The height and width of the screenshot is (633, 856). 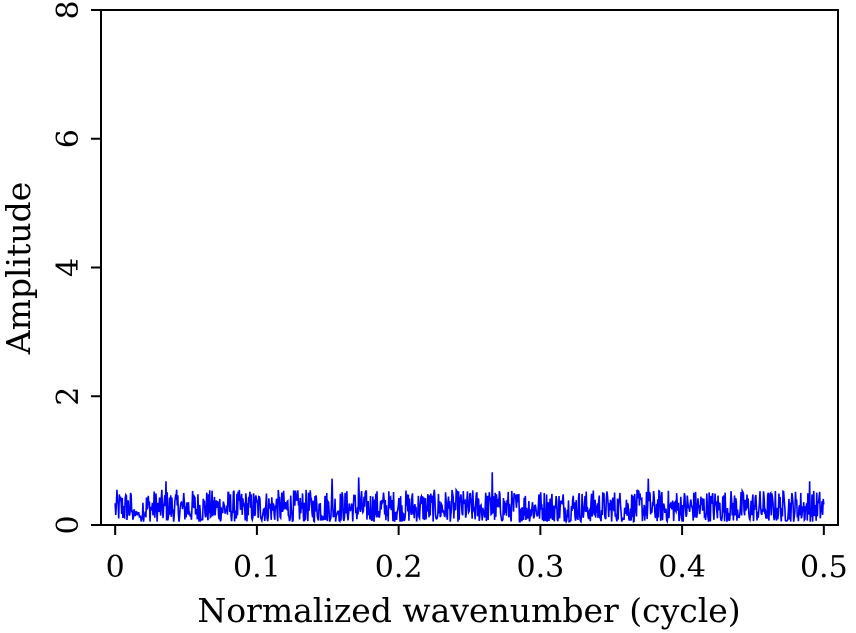 What do you see at coordinates (541, 567) in the screenshot?
I see `x-tick-label: 0.3` at bounding box center [541, 567].